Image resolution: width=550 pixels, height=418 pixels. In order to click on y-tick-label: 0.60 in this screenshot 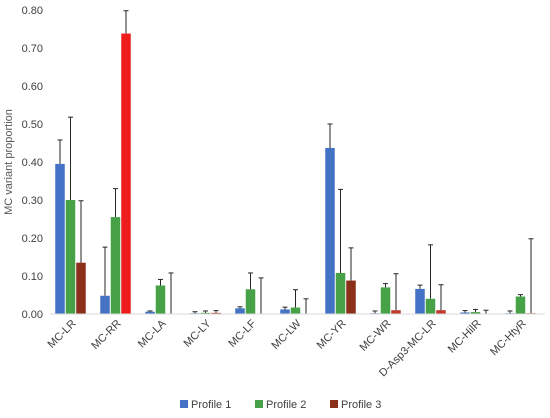, I will do `click(32, 87)`.